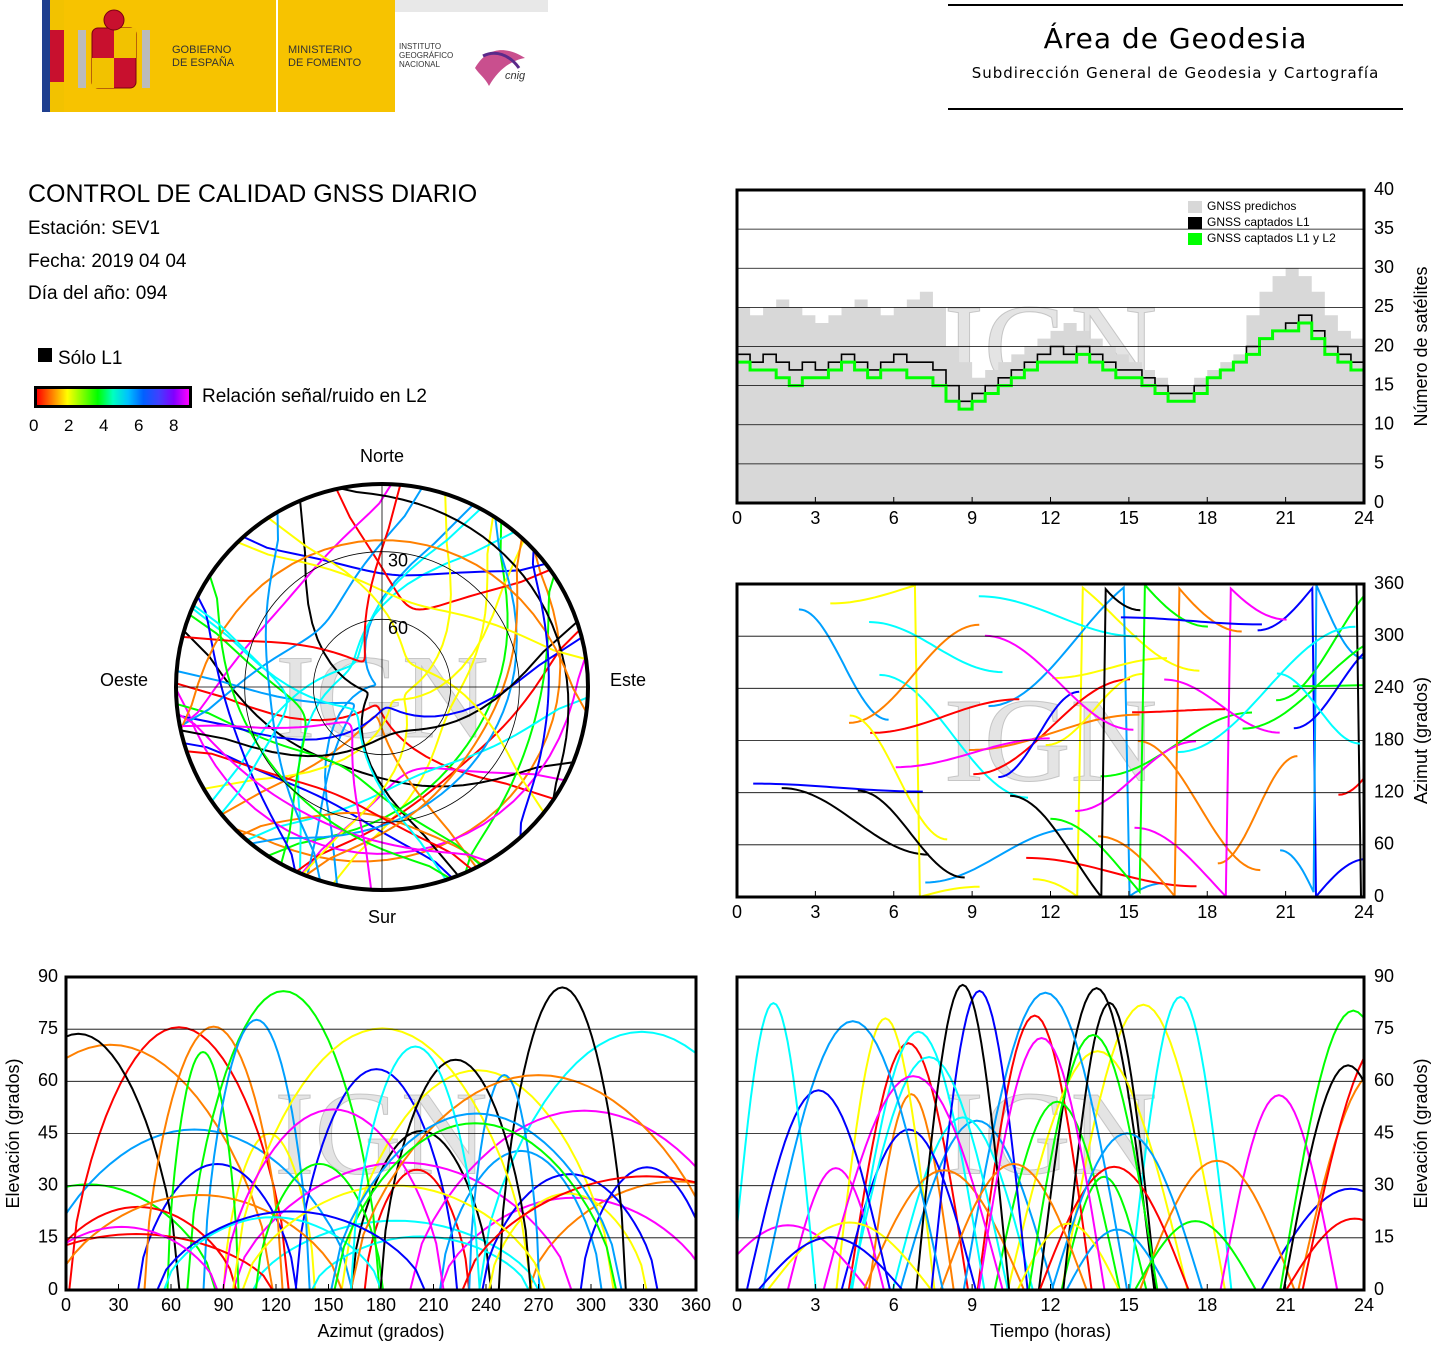  What do you see at coordinates (104, 425) in the screenshot?
I see `snr-tick: 4` at bounding box center [104, 425].